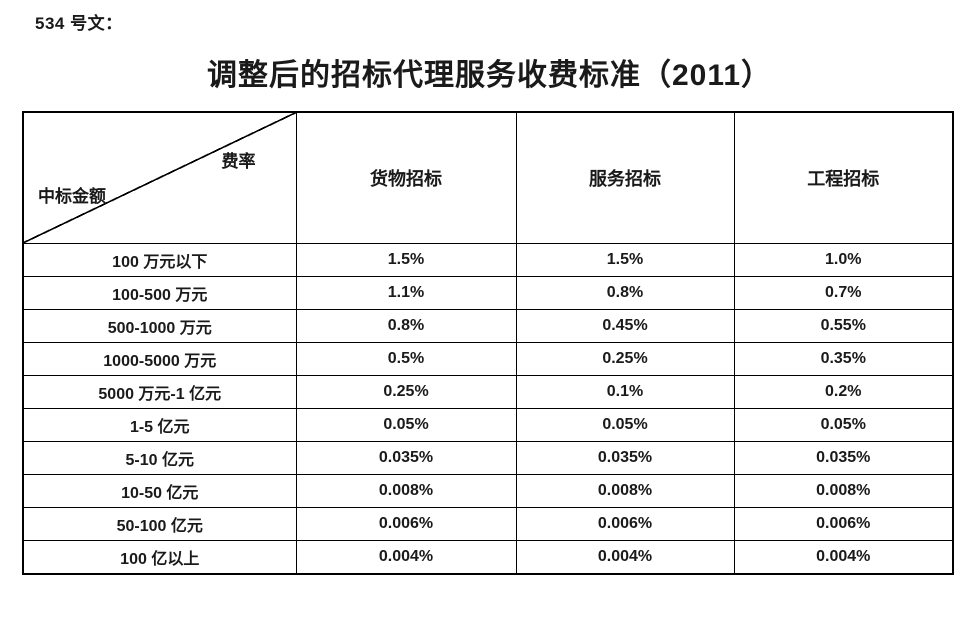 The height and width of the screenshot is (629, 979). I want to click on amount-range-cell: 100-500 万元, so click(159, 293).